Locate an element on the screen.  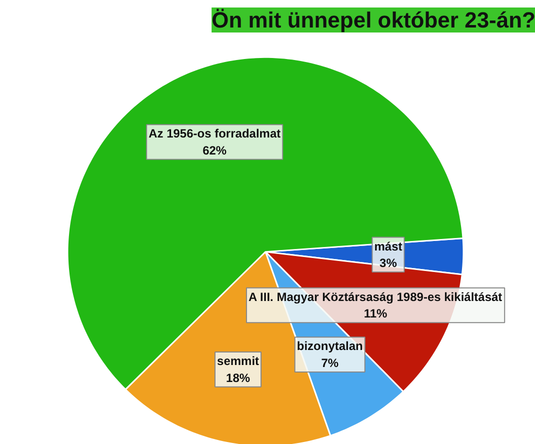
data-label: 3% is located at coordinates (389, 263).